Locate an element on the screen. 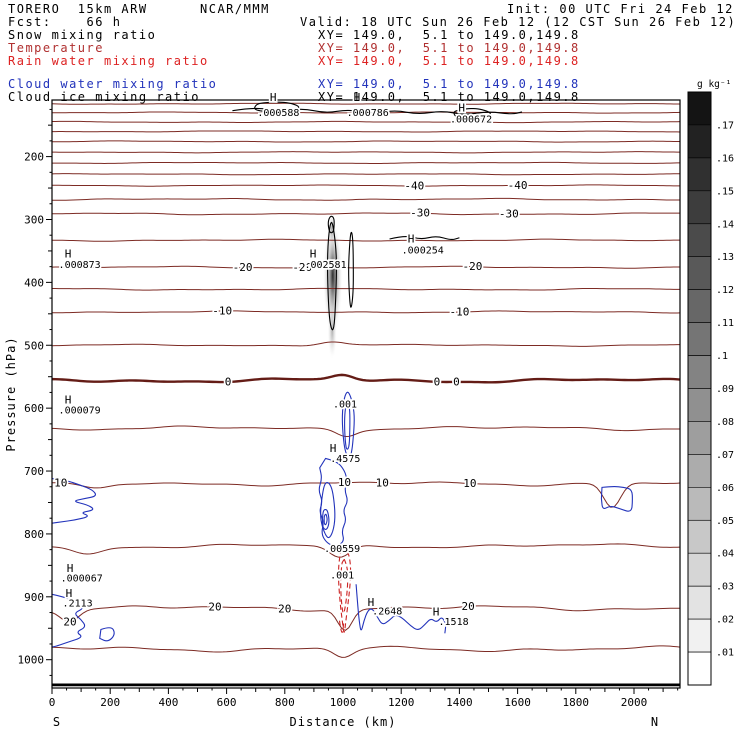 This screenshot has width=740, height=740. h-marker-value: .002581 is located at coordinates (325, 265).